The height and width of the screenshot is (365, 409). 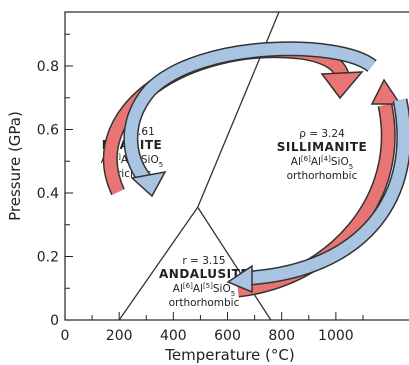 What do you see at coordinates (227, 336) in the screenshot?
I see `x-tick-label: 600` at bounding box center [227, 336].